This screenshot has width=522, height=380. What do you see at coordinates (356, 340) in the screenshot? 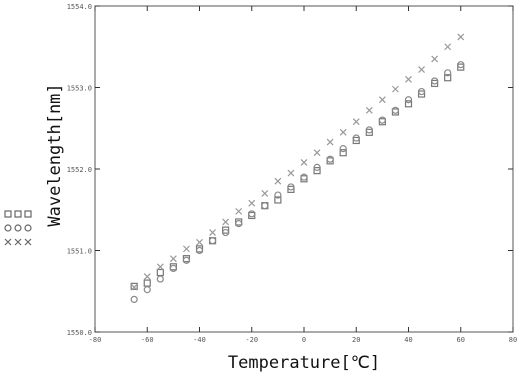
I see `x-tick-label: 20` at bounding box center [356, 340].